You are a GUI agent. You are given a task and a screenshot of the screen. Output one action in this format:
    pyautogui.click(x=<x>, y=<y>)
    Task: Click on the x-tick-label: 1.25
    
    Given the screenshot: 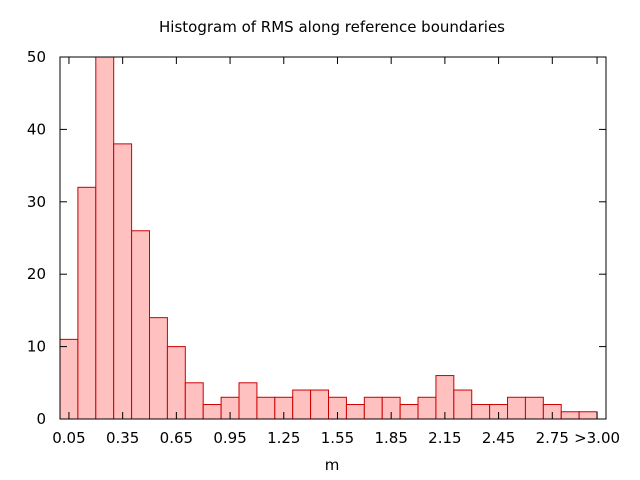 What is the action you would take?
    pyautogui.click(x=283, y=438)
    